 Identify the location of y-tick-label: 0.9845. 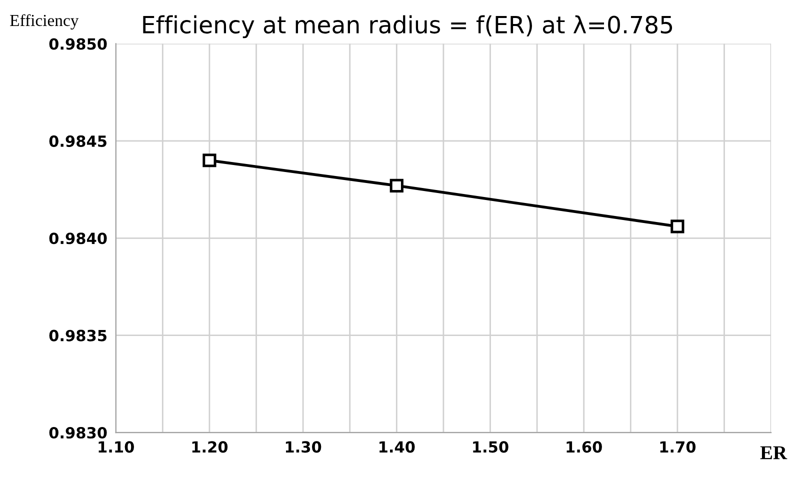
(77, 141).